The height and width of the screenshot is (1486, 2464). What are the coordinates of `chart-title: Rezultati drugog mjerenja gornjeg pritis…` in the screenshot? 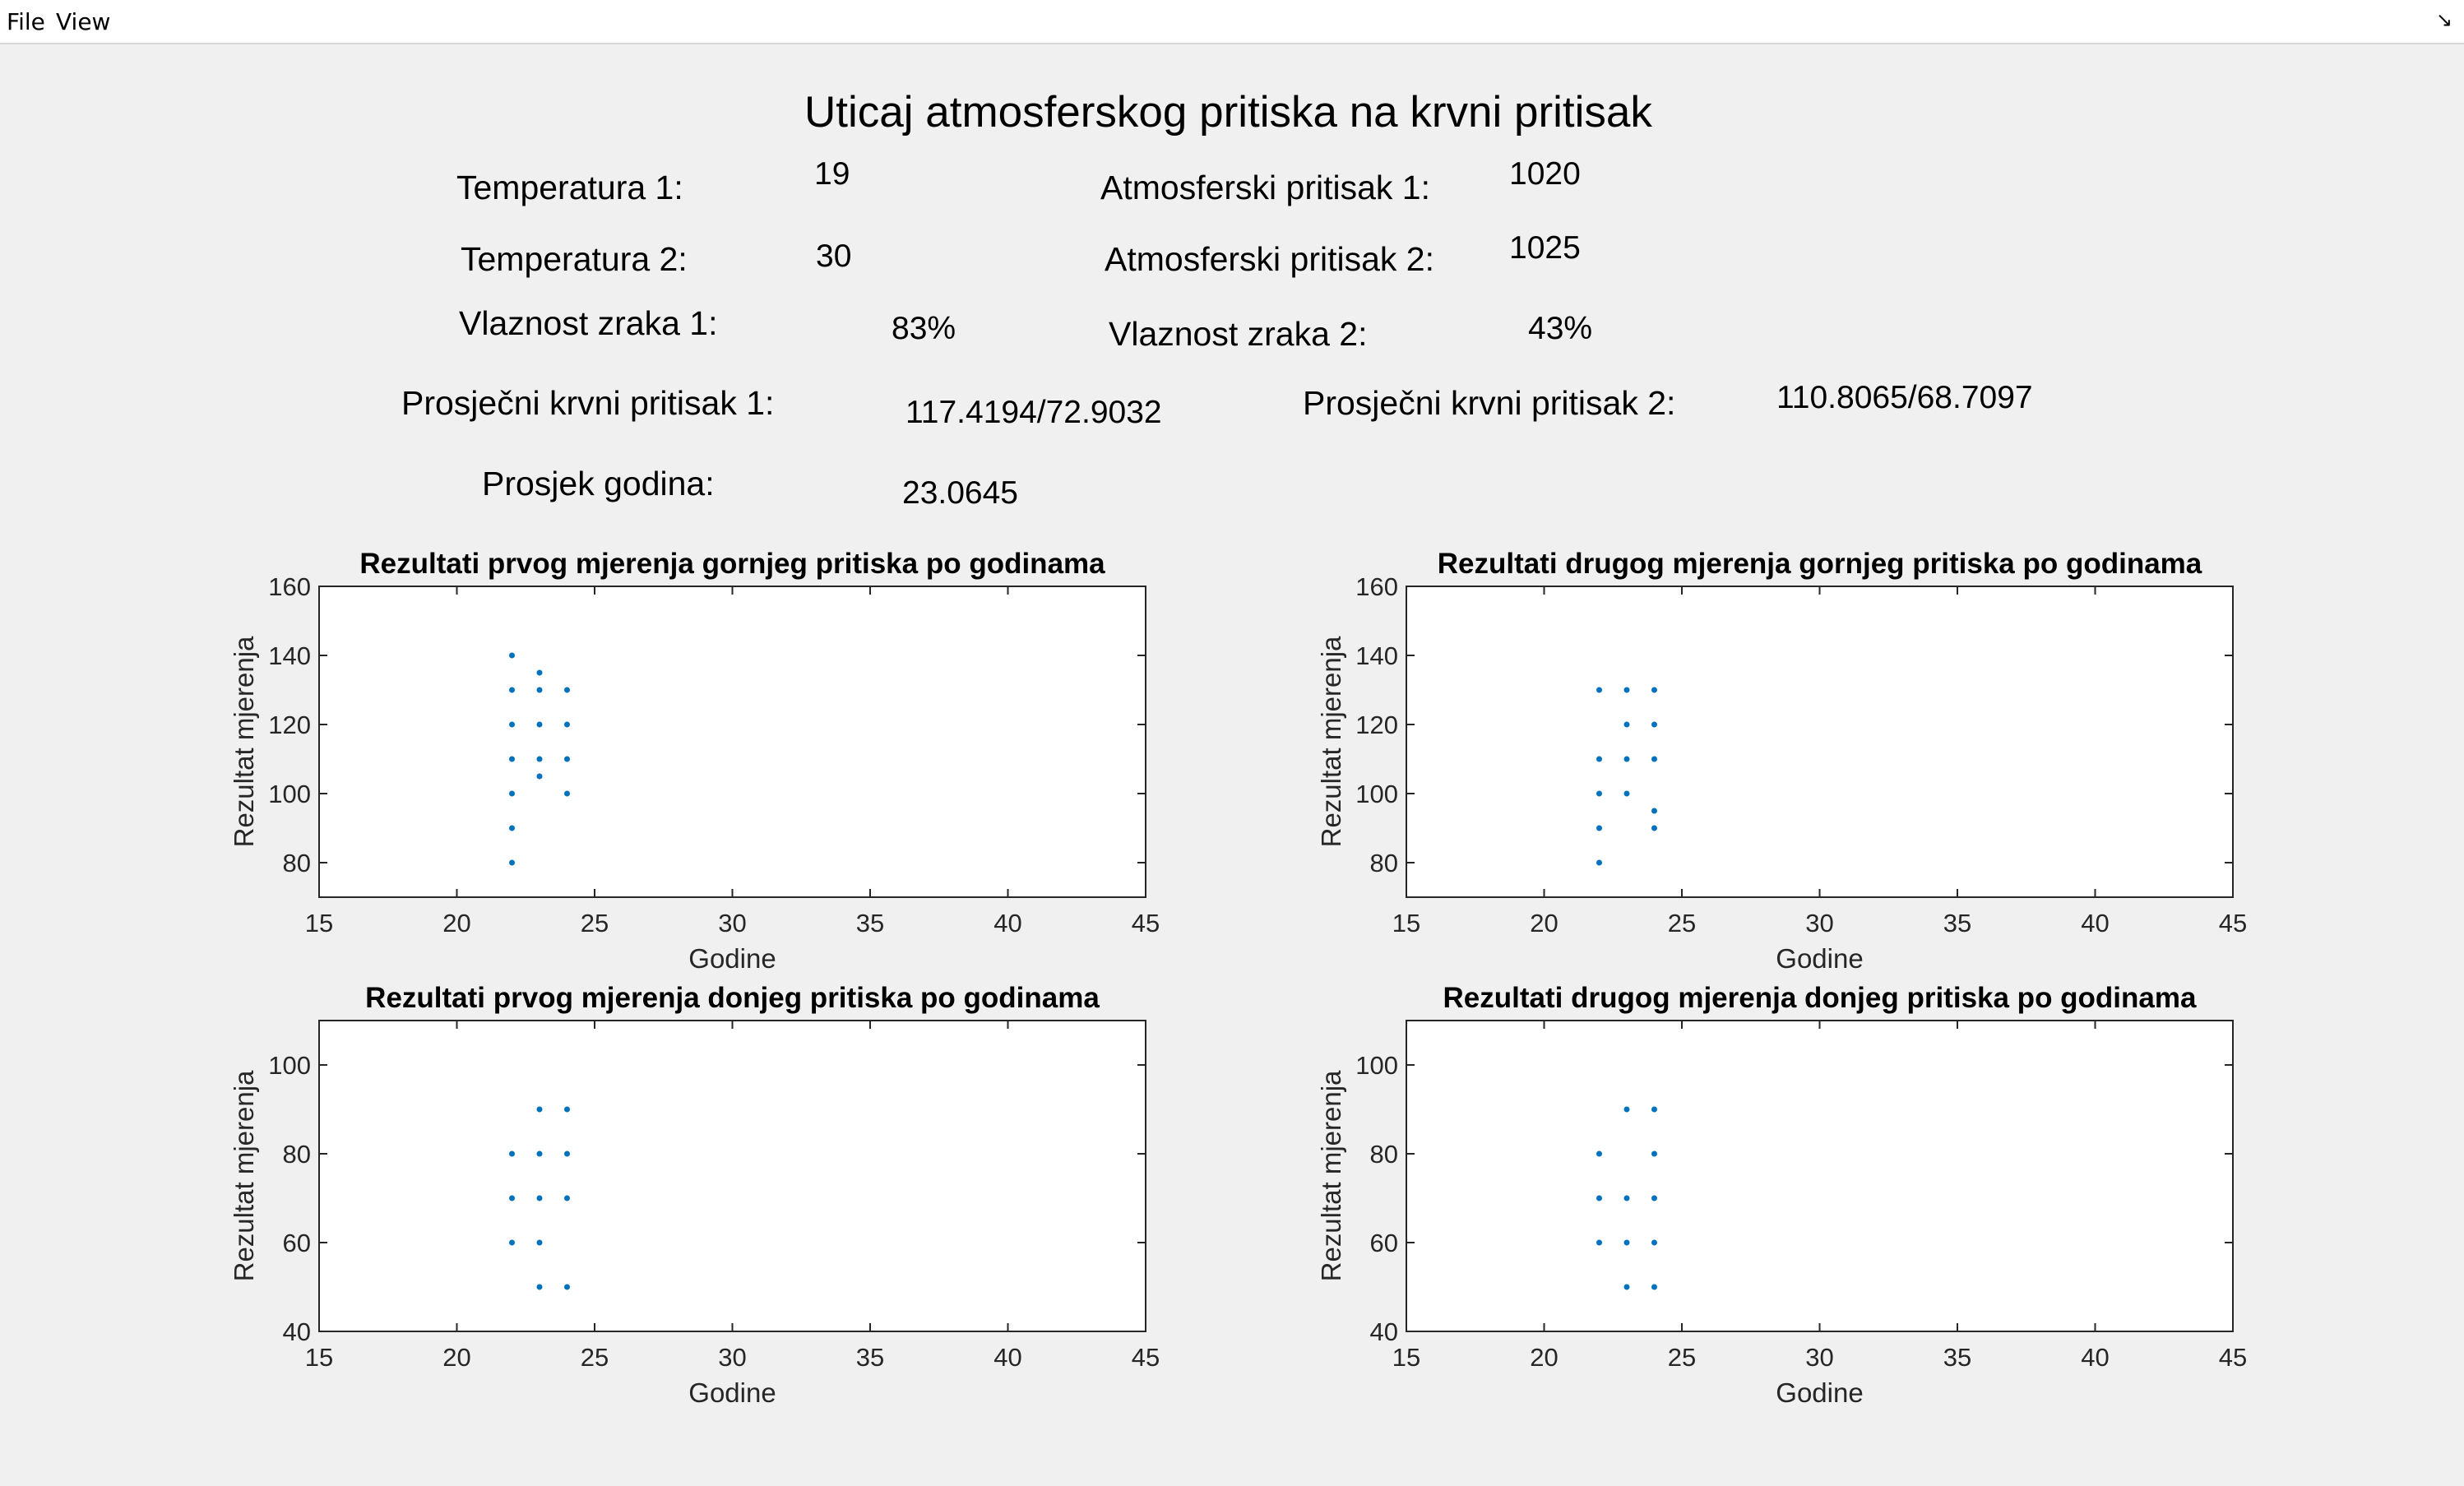 It's located at (1820, 564).